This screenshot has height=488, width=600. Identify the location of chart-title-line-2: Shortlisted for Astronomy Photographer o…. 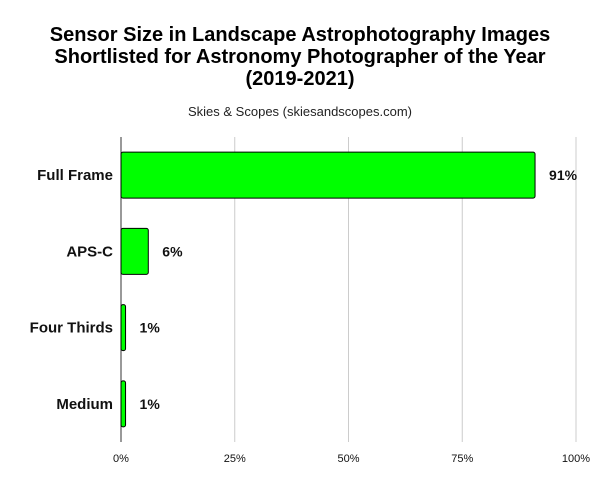
(300, 57).